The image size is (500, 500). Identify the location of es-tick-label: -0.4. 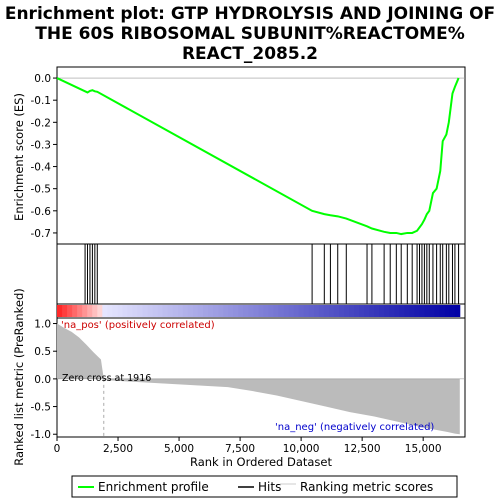
(41, 168).